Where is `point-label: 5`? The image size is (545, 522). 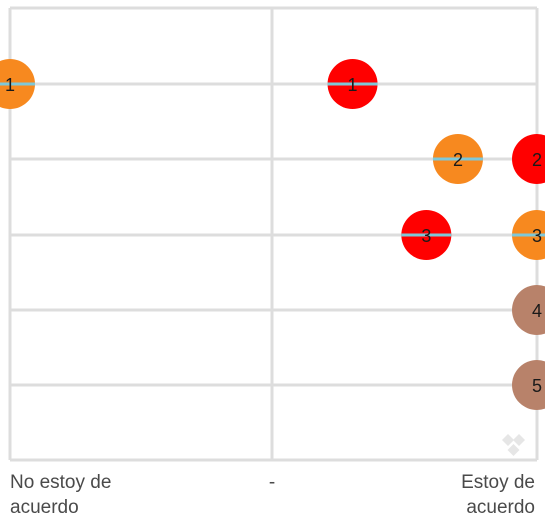 point-label: 5 is located at coordinates (537, 386).